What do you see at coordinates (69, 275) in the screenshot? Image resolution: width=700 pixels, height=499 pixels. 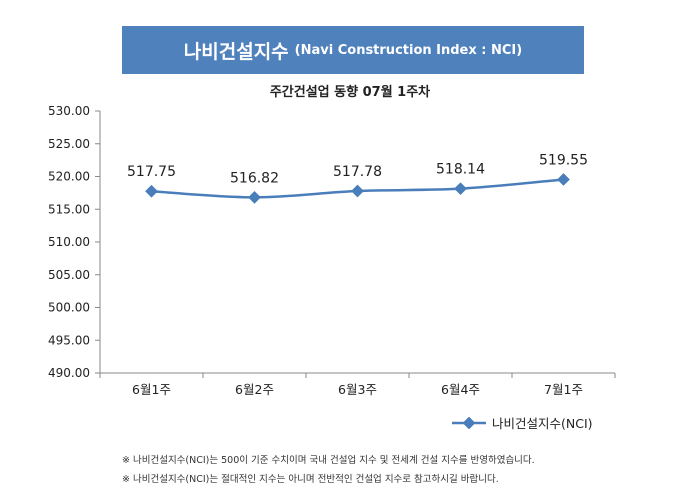 I see `y-tick-label: 505.00` at bounding box center [69, 275].